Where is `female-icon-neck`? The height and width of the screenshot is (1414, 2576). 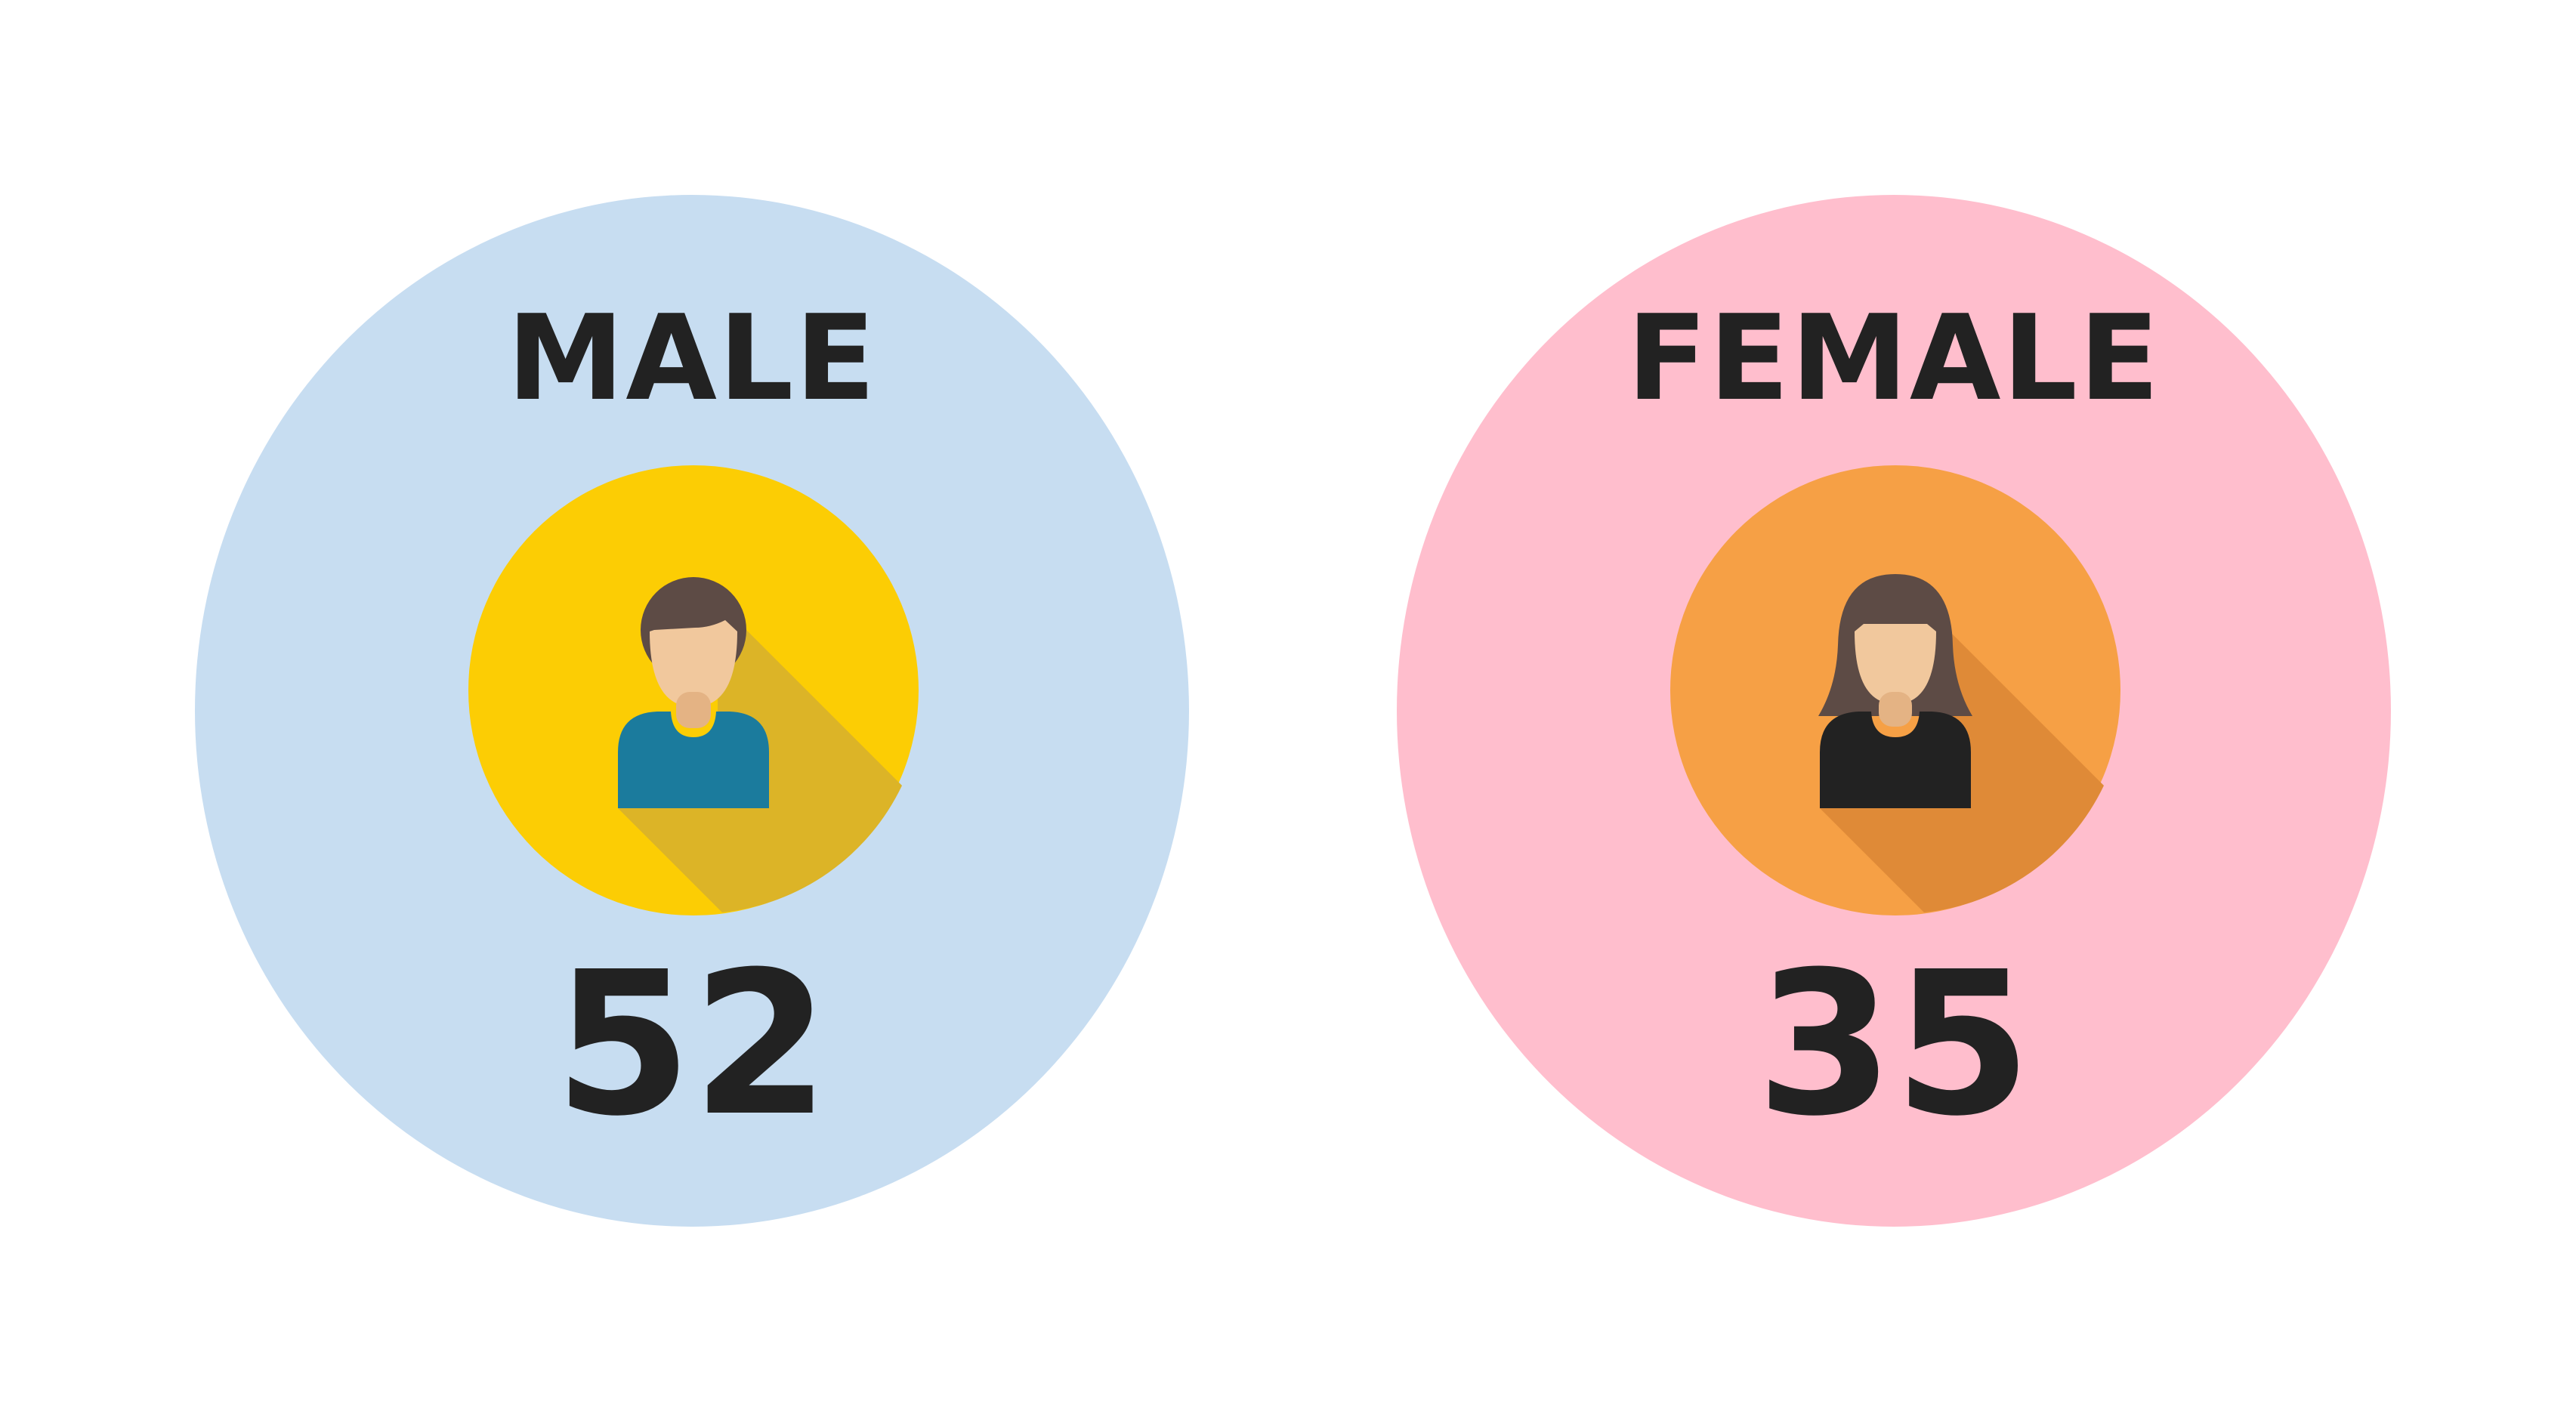
female-icon-neck is located at coordinates (1895, 709).